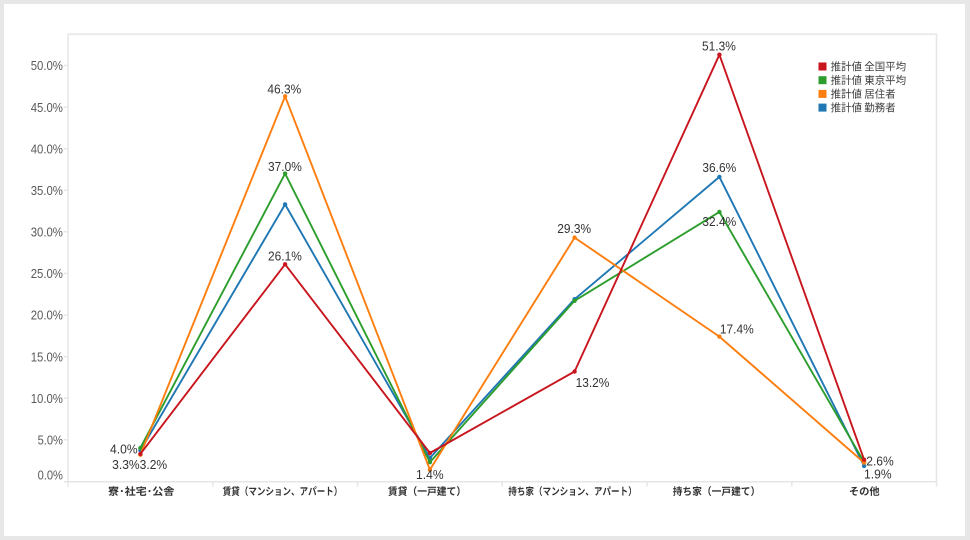 This screenshot has width=970, height=540. What do you see at coordinates (284, 89) in the screenshot?
I see `svg-text: 46.3%` at bounding box center [284, 89].